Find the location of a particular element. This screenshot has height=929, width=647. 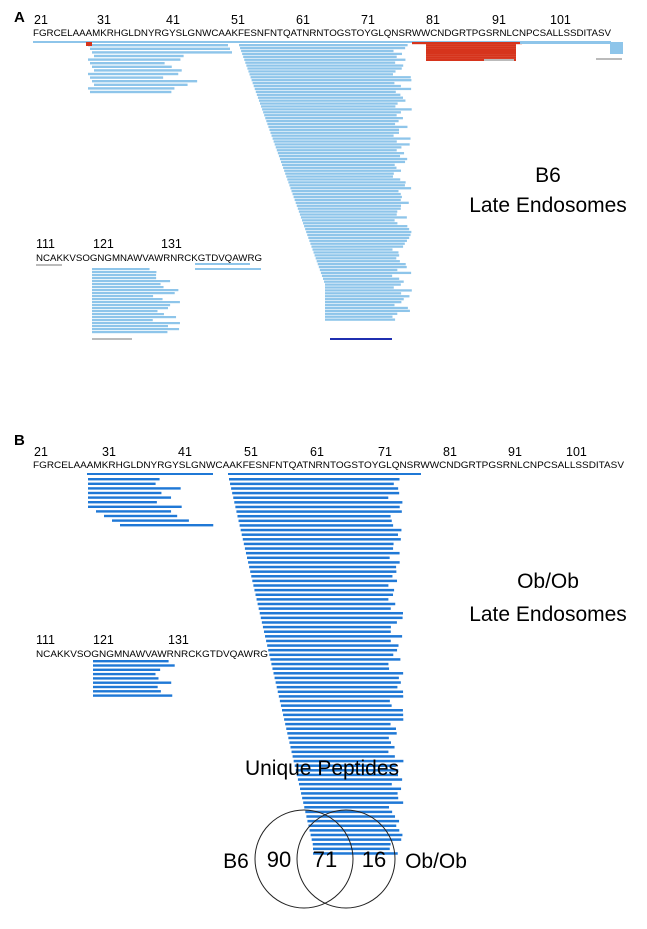

panel-b-label-line1: Ob/Ob is located at coordinates (548, 581).